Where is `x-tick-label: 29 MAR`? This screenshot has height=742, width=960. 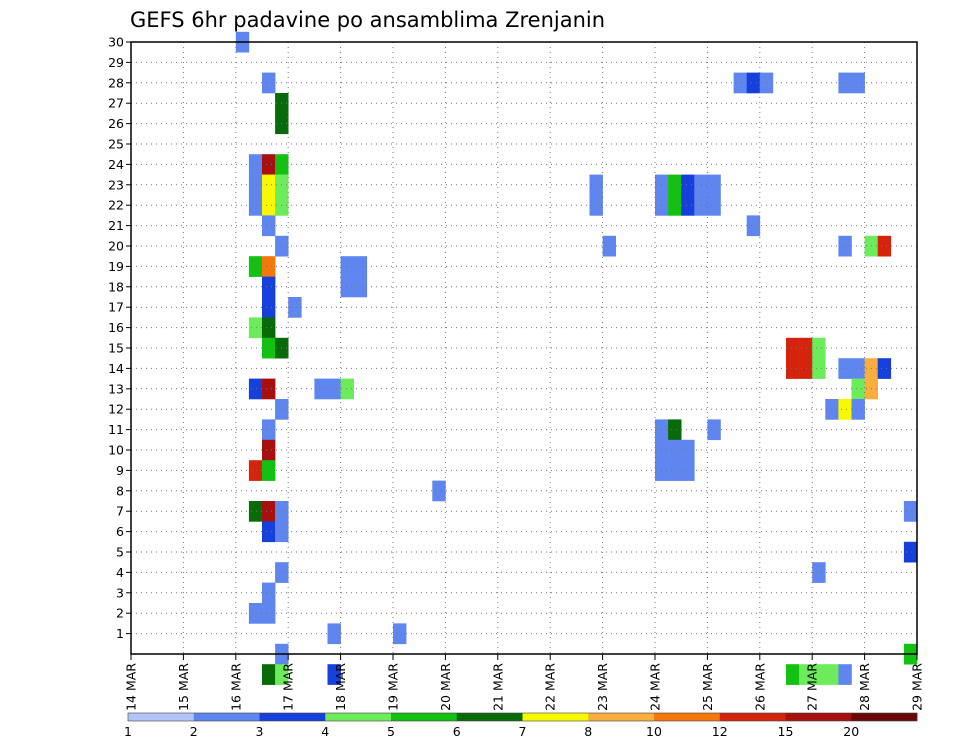 x-tick-label: 29 MAR is located at coordinates (917, 687).